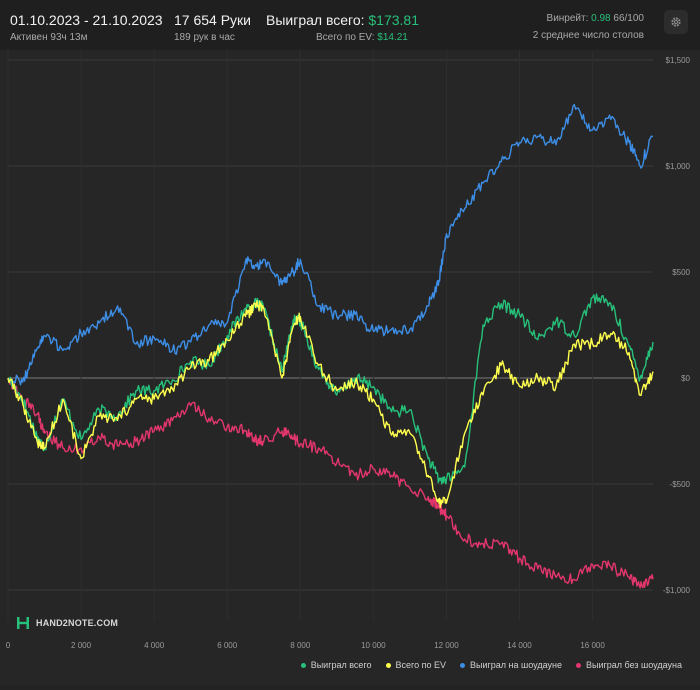  I want to click on gear-icon, so click(676, 22).